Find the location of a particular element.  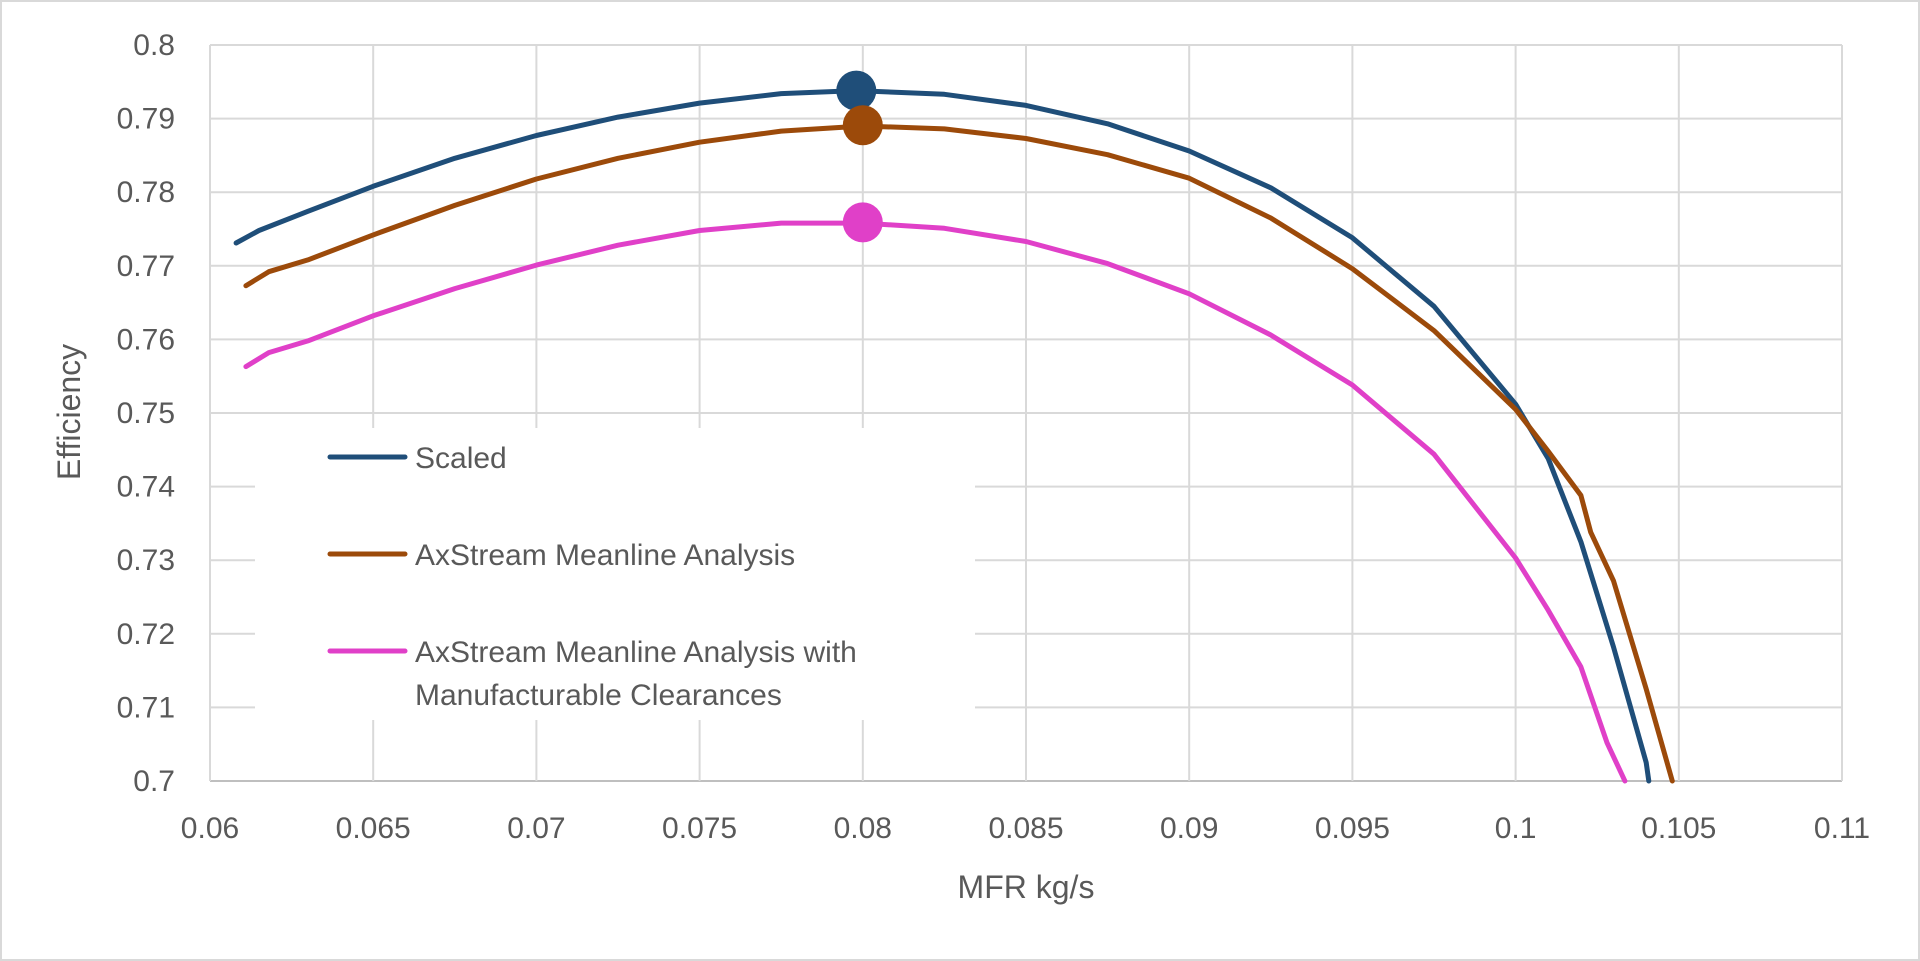

legend-label-1: Scaled is located at coordinates (461, 458).